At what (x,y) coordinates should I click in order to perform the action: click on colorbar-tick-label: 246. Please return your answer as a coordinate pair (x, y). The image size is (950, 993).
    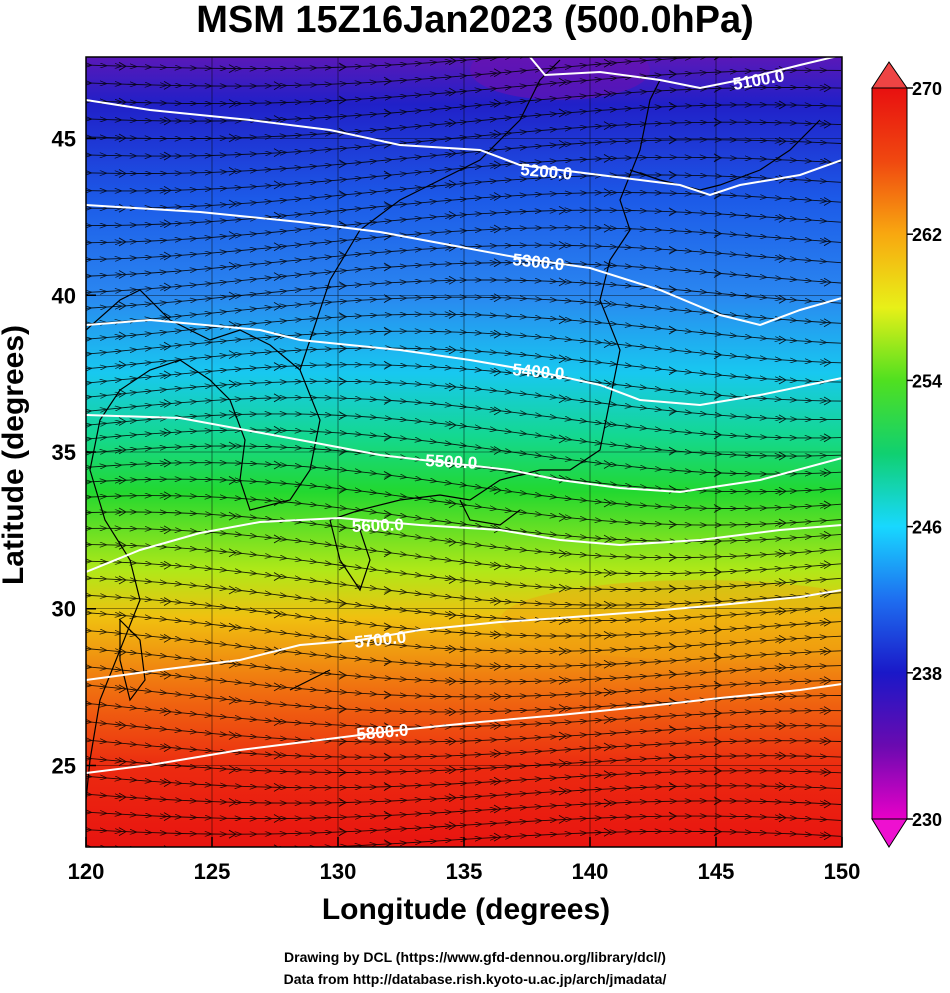
    Looking at the image, I should click on (927, 528).